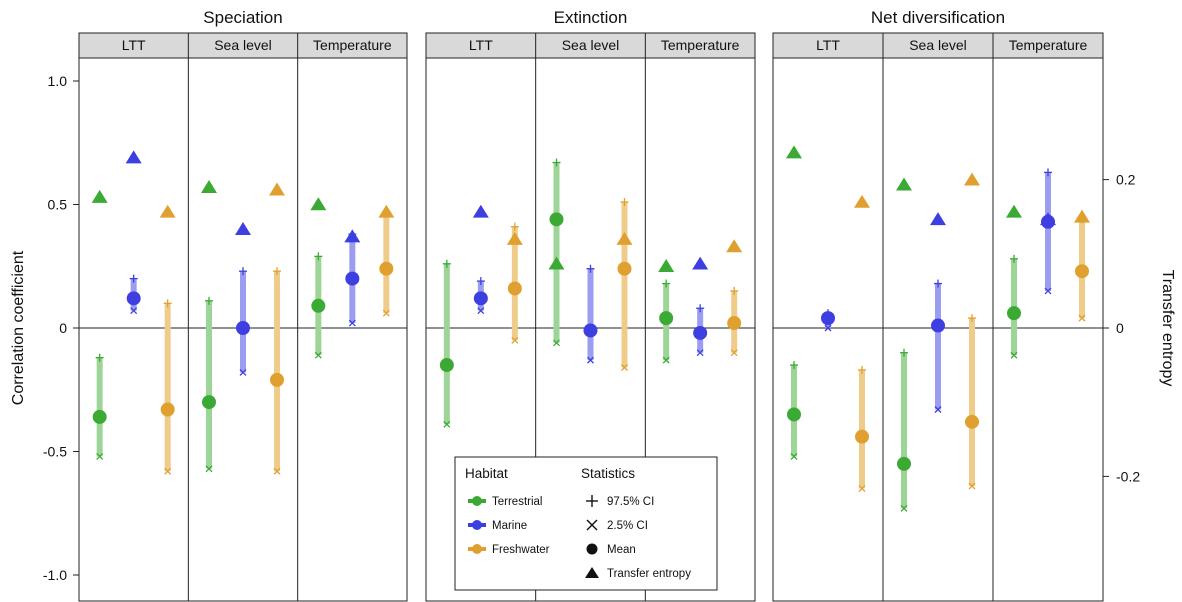 The width and height of the screenshot is (1182, 602). I want to click on legend-statistic-label: 2.5% CI, so click(627, 526).